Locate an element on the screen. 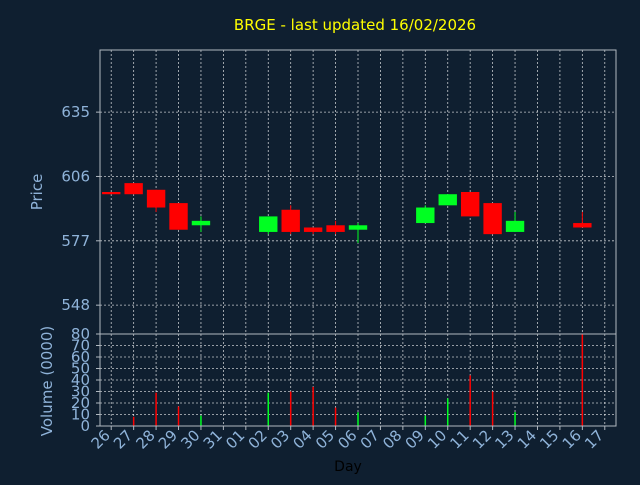  price-tick-label: 577 is located at coordinates (75, 241).